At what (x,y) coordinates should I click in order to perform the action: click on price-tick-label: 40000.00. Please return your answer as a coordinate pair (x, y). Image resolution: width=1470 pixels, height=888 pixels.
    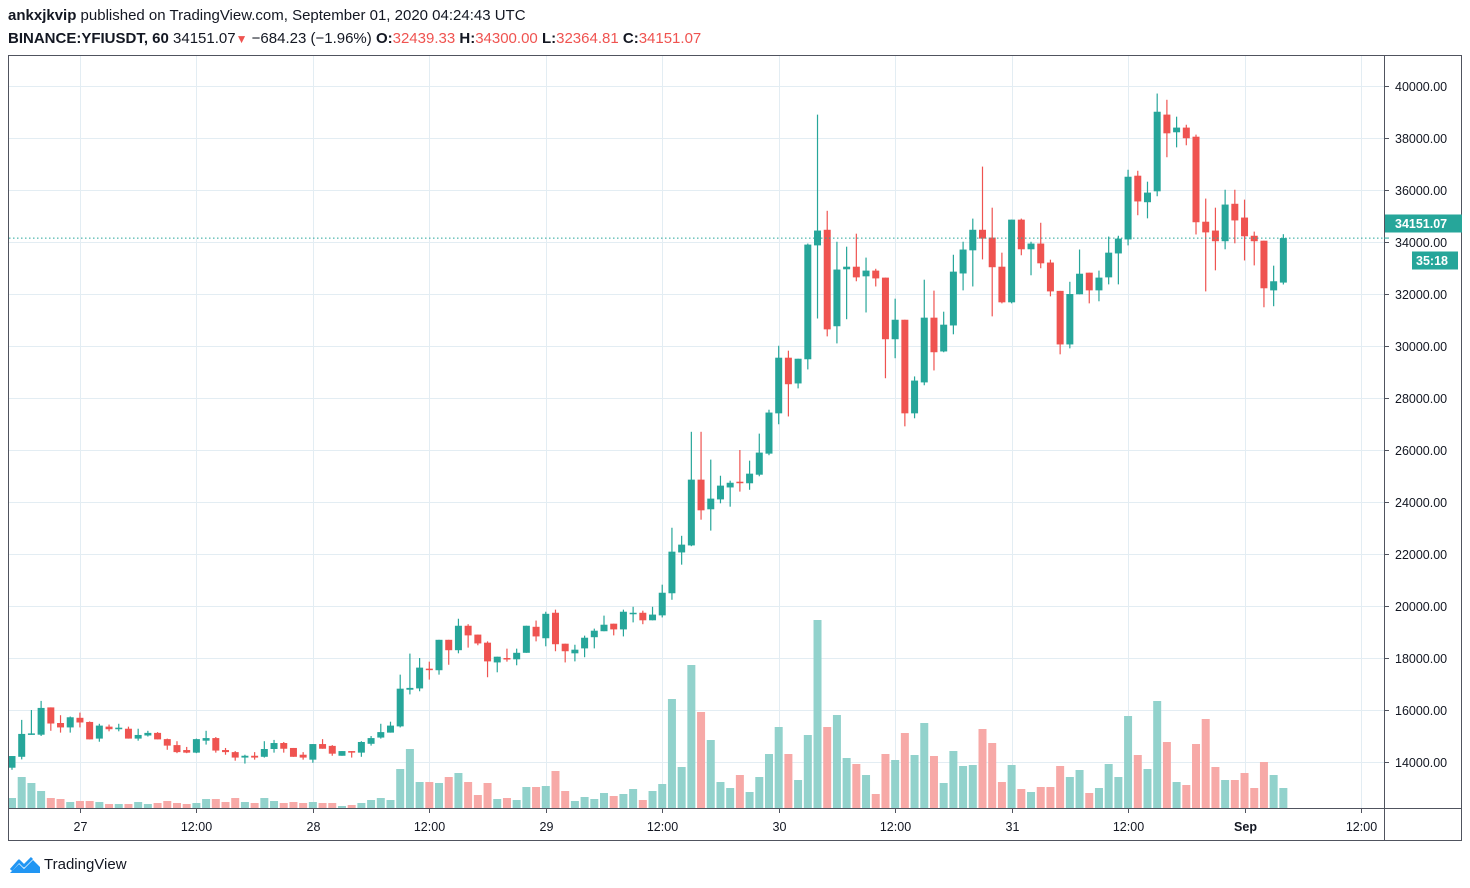
    Looking at the image, I should click on (1421, 87).